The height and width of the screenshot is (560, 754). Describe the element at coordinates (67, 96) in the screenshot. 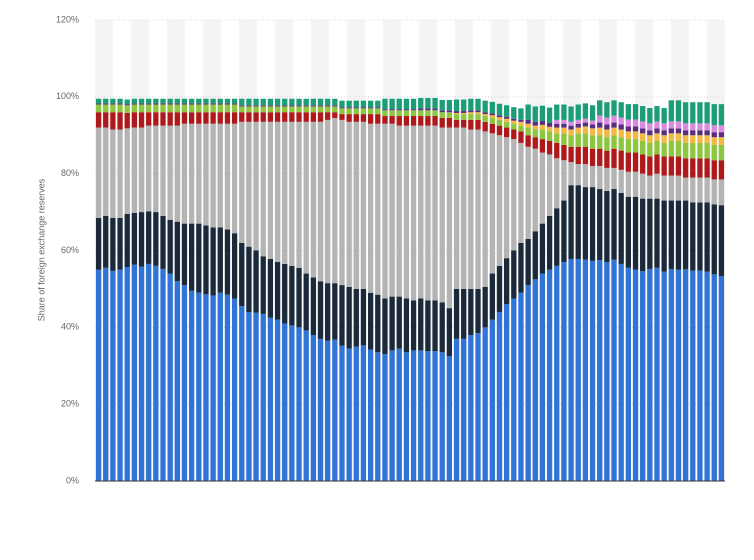

I see `y-tick-label: 100%` at that location.